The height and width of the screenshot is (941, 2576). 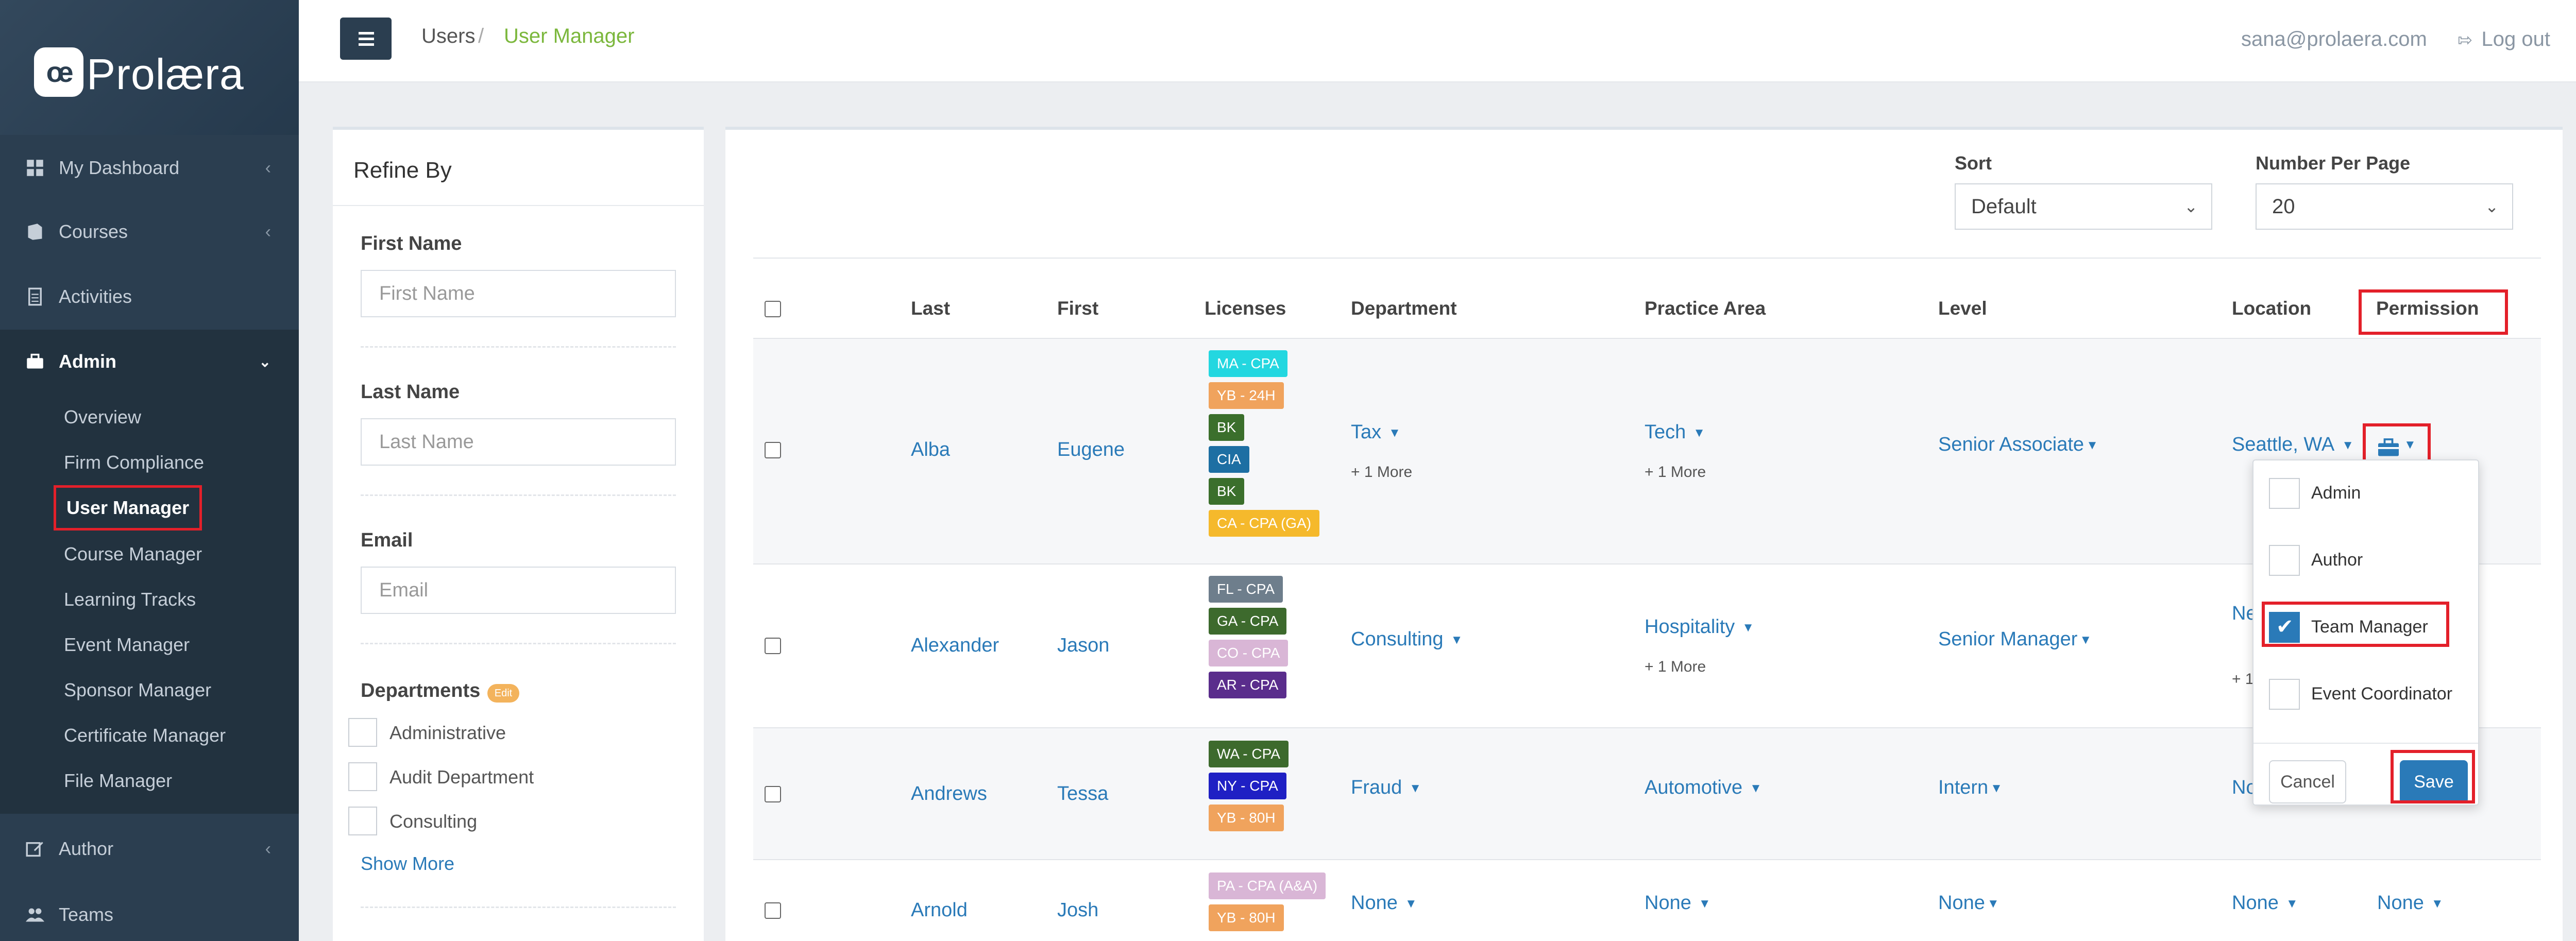 What do you see at coordinates (2191, 207) in the screenshot?
I see `chevron-down-icon: ⌄` at bounding box center [2191, 207].